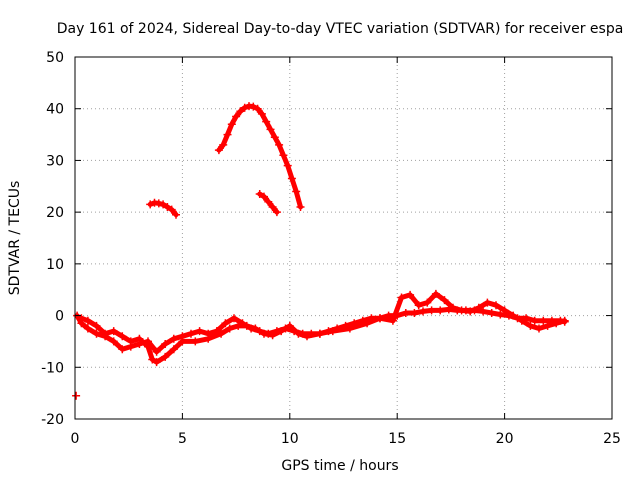 This screenshot has width=640, height=484. Describe the element at coordinates (55, 58) in the screenshot. I see `y-tick-label: 50` at that location.